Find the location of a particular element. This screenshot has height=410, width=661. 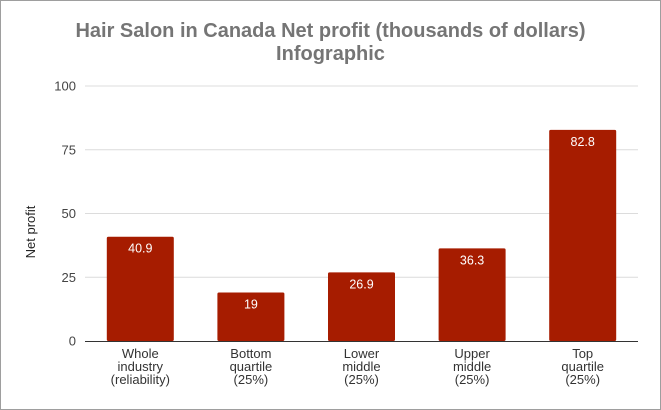

y-axis-ticks: 0 25 50 75 100 is located at coordinates (65, 214).